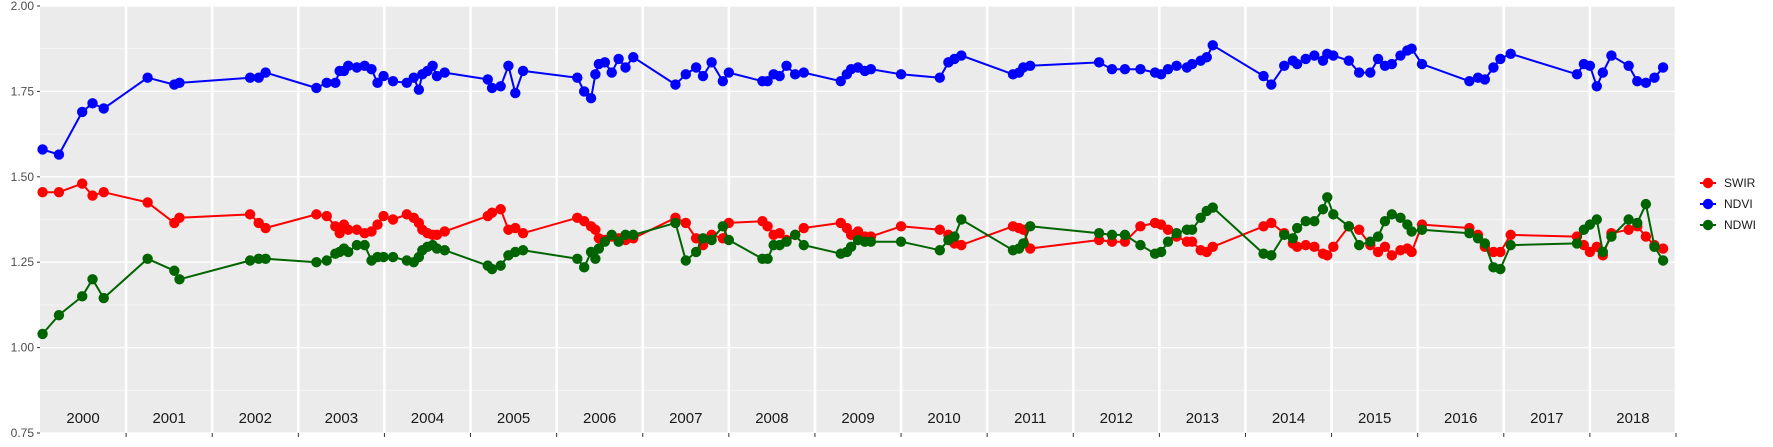 Image resolution: width=1773 pixels, height=447 pixels. Describe the element at coordinates (1288, 418) in the screenshot. I see `year-label: 2014` at that location.